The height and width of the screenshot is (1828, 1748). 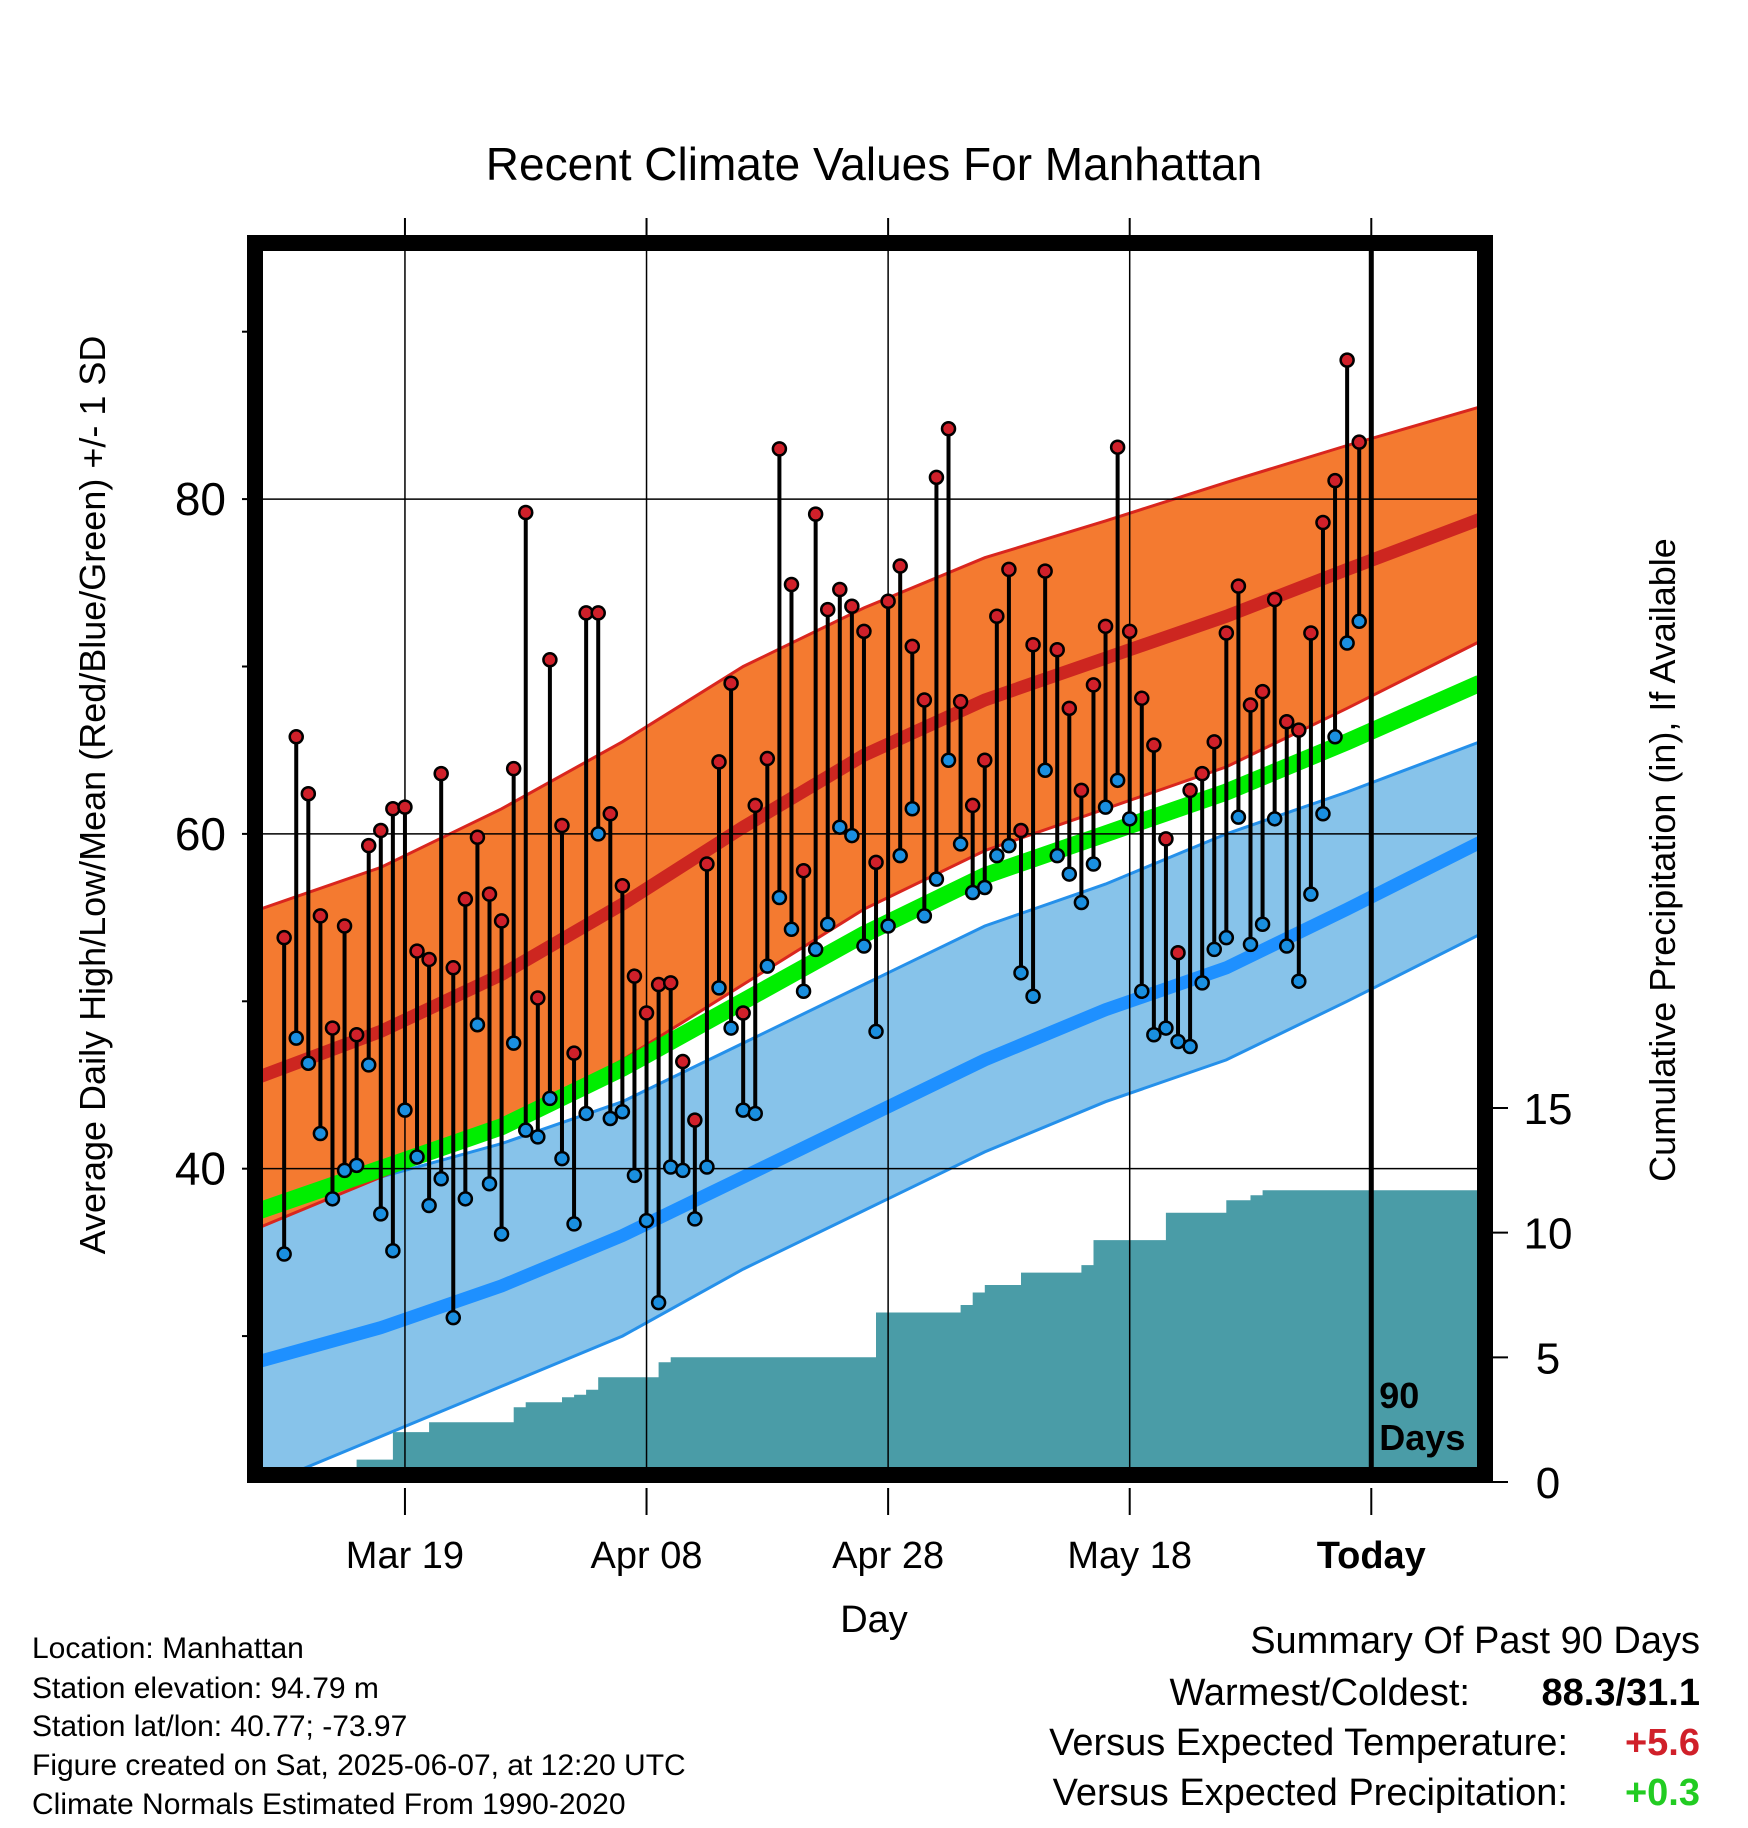 I want to click on x-axis-label: Day, so click(x=874, y=1620).